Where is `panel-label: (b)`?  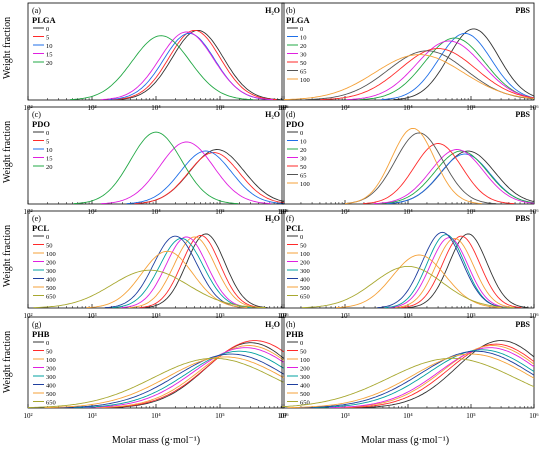 panel-label: (b) is located at coordinates (291, 10).